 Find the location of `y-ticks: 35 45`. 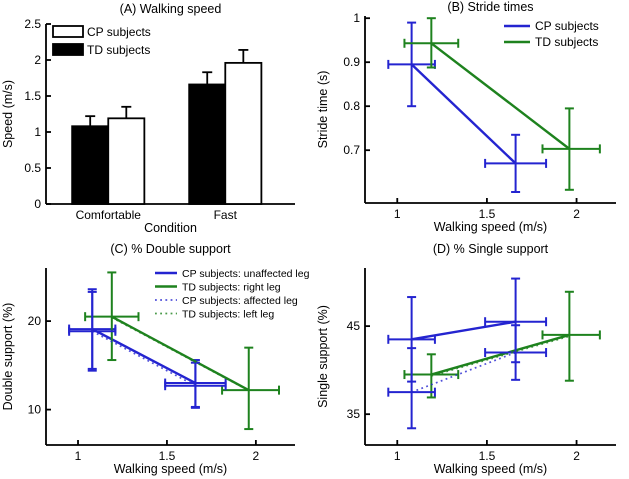

y-ticks: 35 45 is located at coordinates (358, 370).